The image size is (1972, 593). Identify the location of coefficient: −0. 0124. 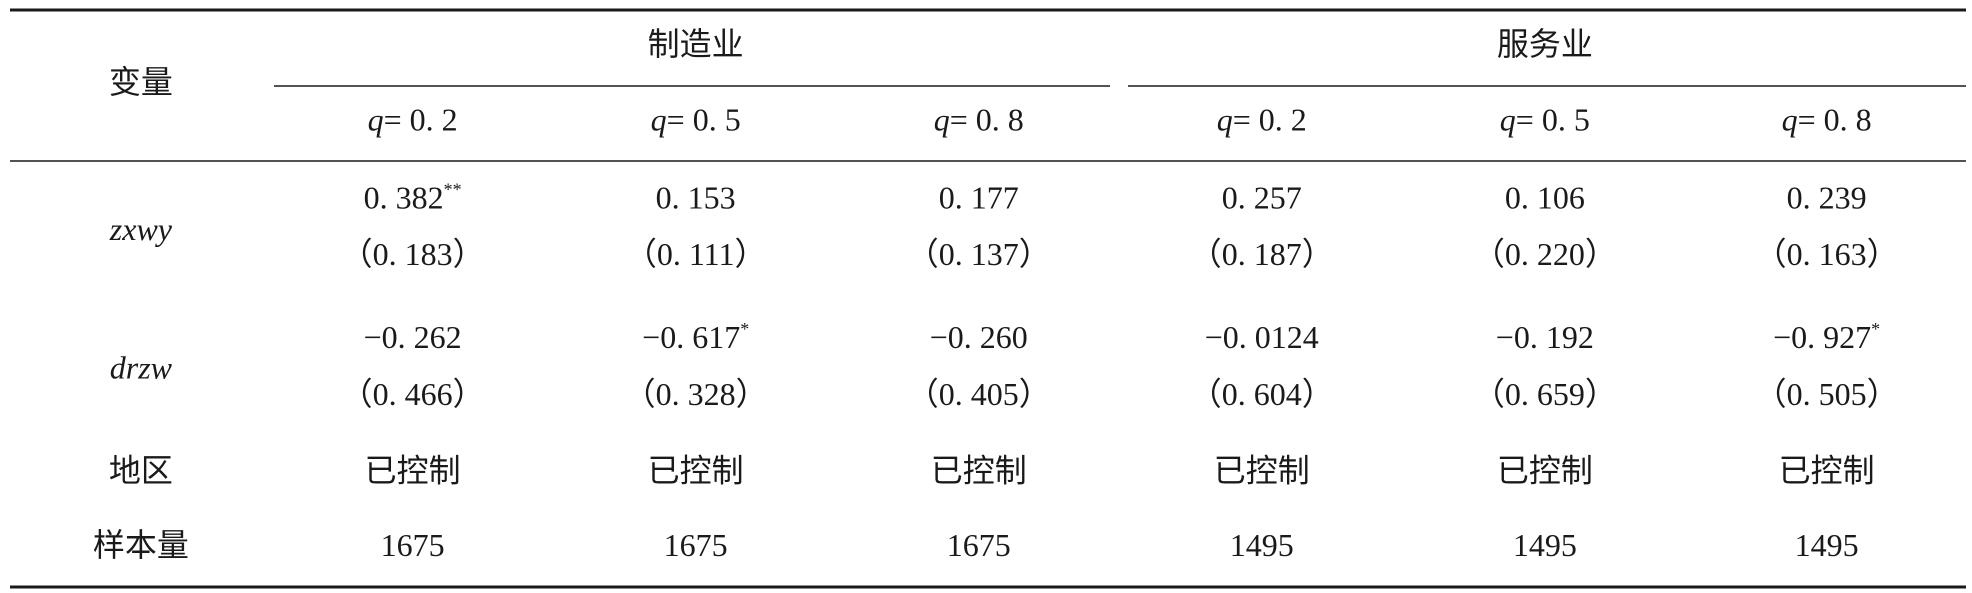
(1262, 337).